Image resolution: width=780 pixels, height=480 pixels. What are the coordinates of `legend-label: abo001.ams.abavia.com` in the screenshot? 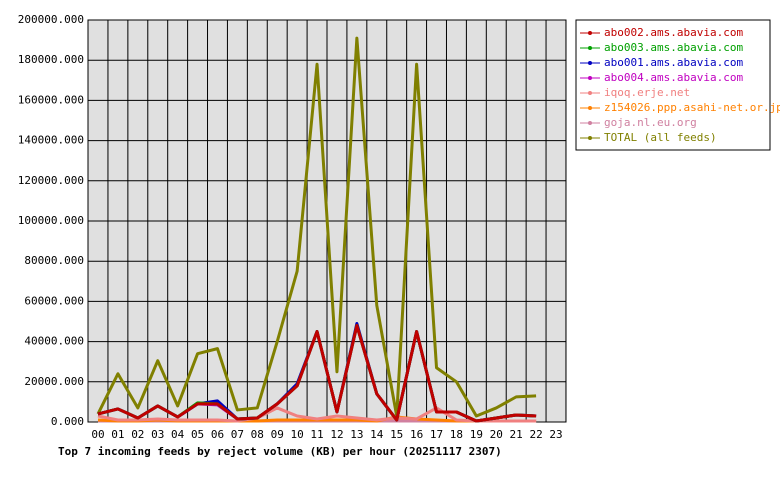 It's located at (673, 62).